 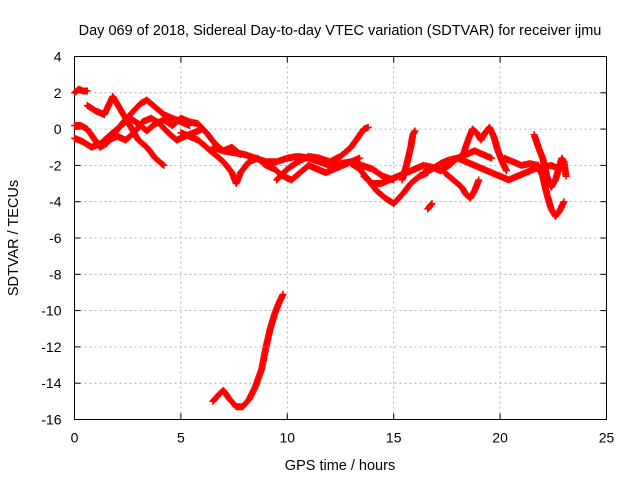 I want to click on y-tick-label: 2, so click(x=58, y=93).